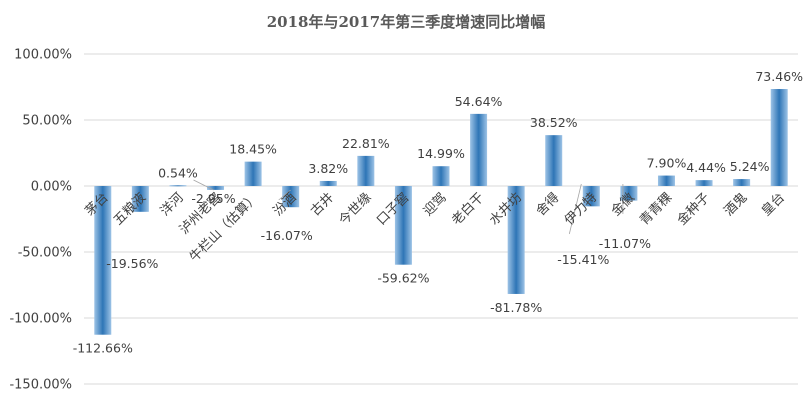  I want to click on data-label: 4.44%, so click(706, 167).